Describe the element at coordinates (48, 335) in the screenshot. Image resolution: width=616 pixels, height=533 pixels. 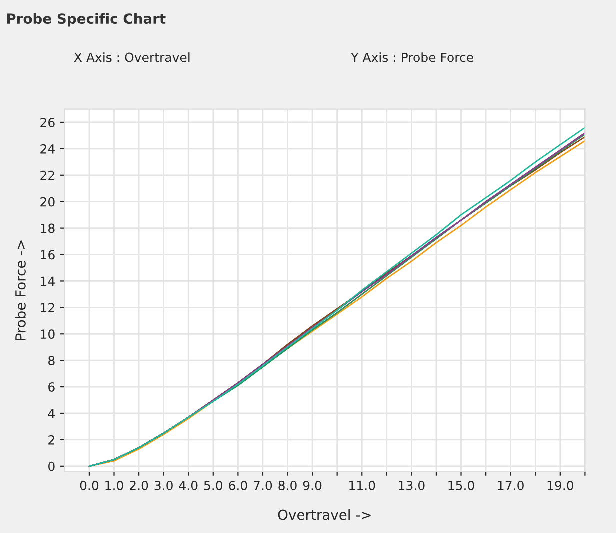
I see `y-tick-label: 10` at that location.